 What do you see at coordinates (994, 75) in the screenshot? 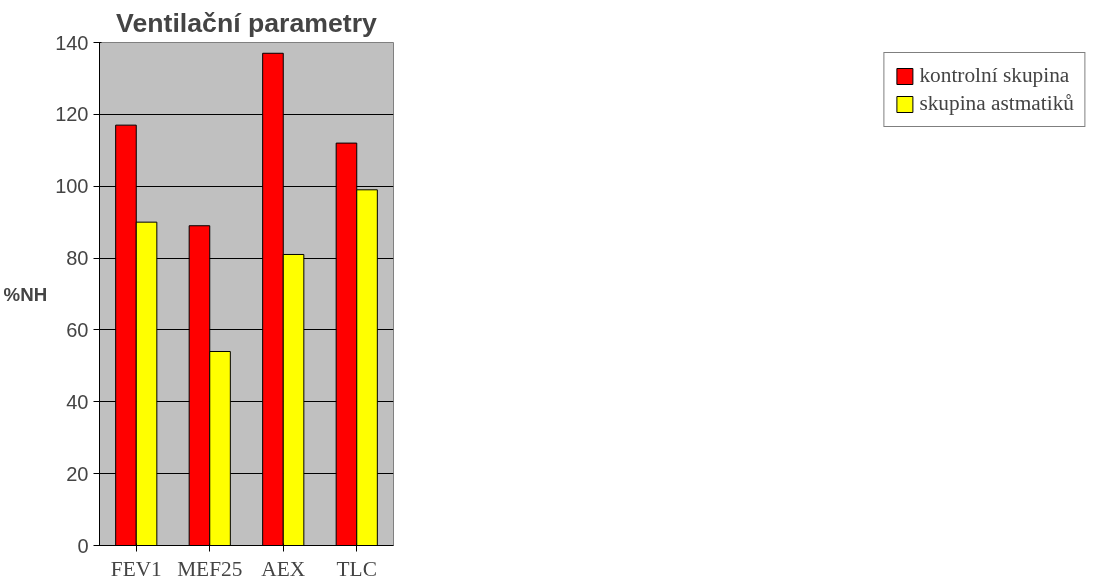
I see `legend-label: kontrolní skupina` at bounding box center [994, 75].